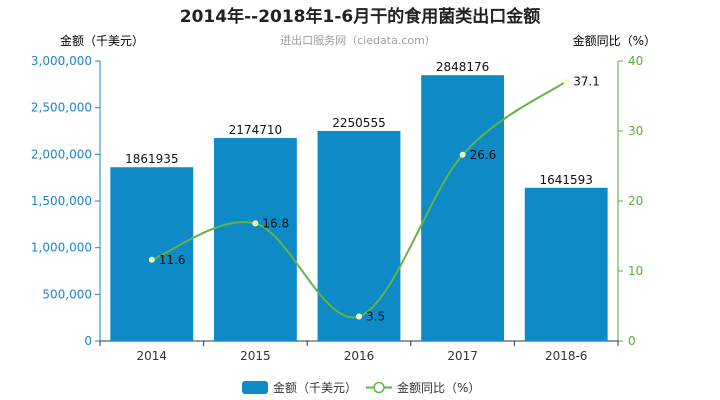 This screenshot has height=400, width=720. What do you see at coordinates (61, 108) in the screenshot?
I see `left-tick-label: 2,500,000` at bounding box center [61, 108].